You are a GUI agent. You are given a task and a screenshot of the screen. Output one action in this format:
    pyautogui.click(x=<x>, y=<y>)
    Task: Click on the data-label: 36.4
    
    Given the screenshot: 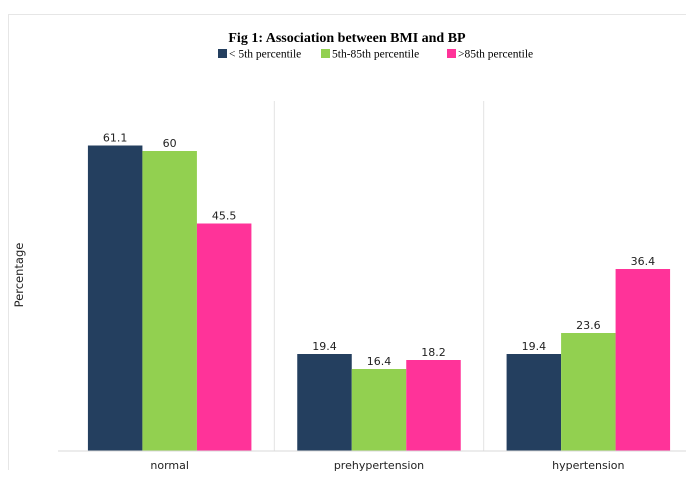 What is the action you would take?
    pyautogui.click(x=643, y=261)
    